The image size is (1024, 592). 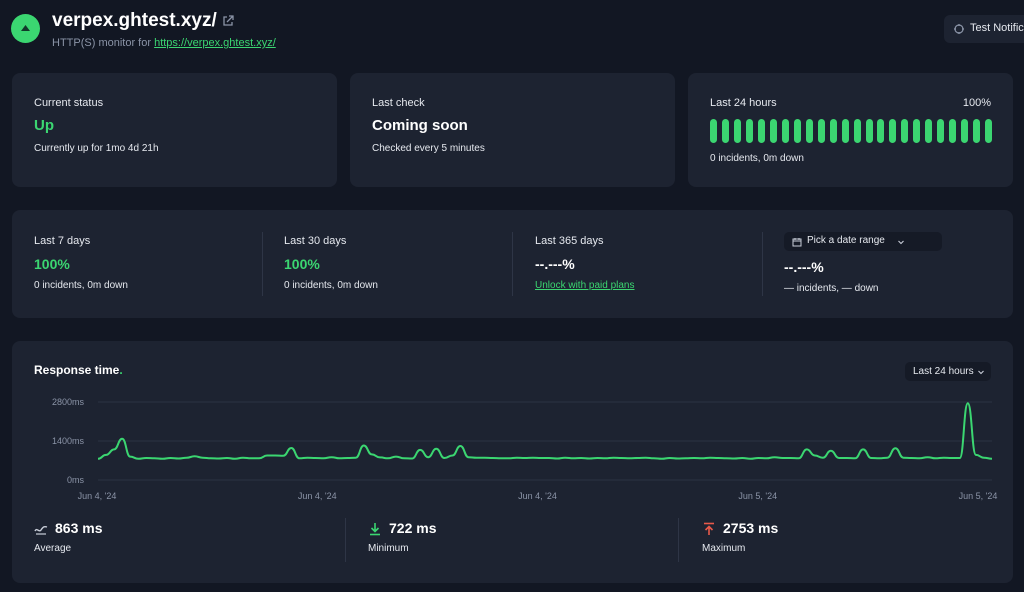 What do you see at coordinates (398, 103) in the screenshot?
I see `last-check-label: Last check` at bounding box center [398, 103].